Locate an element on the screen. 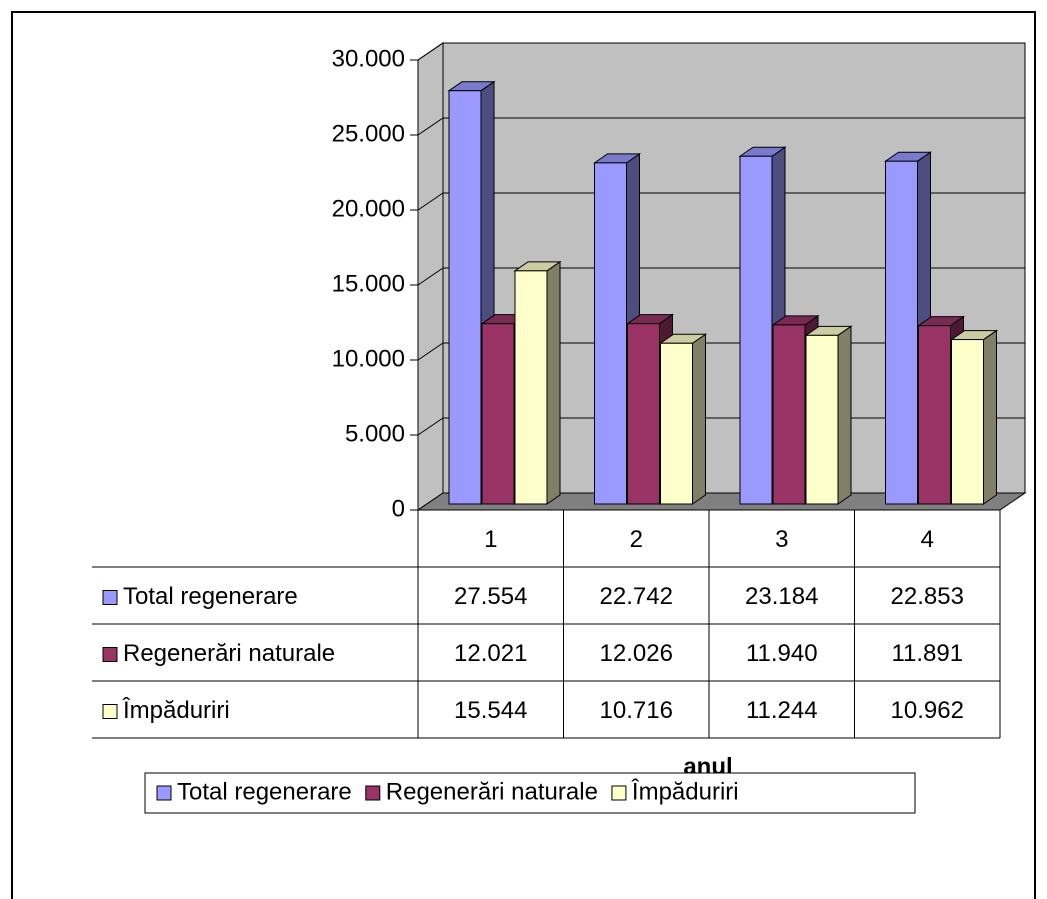 The image size is (1047, 899). y-tick-label: 10.000 is located at coordinates (368, 358).